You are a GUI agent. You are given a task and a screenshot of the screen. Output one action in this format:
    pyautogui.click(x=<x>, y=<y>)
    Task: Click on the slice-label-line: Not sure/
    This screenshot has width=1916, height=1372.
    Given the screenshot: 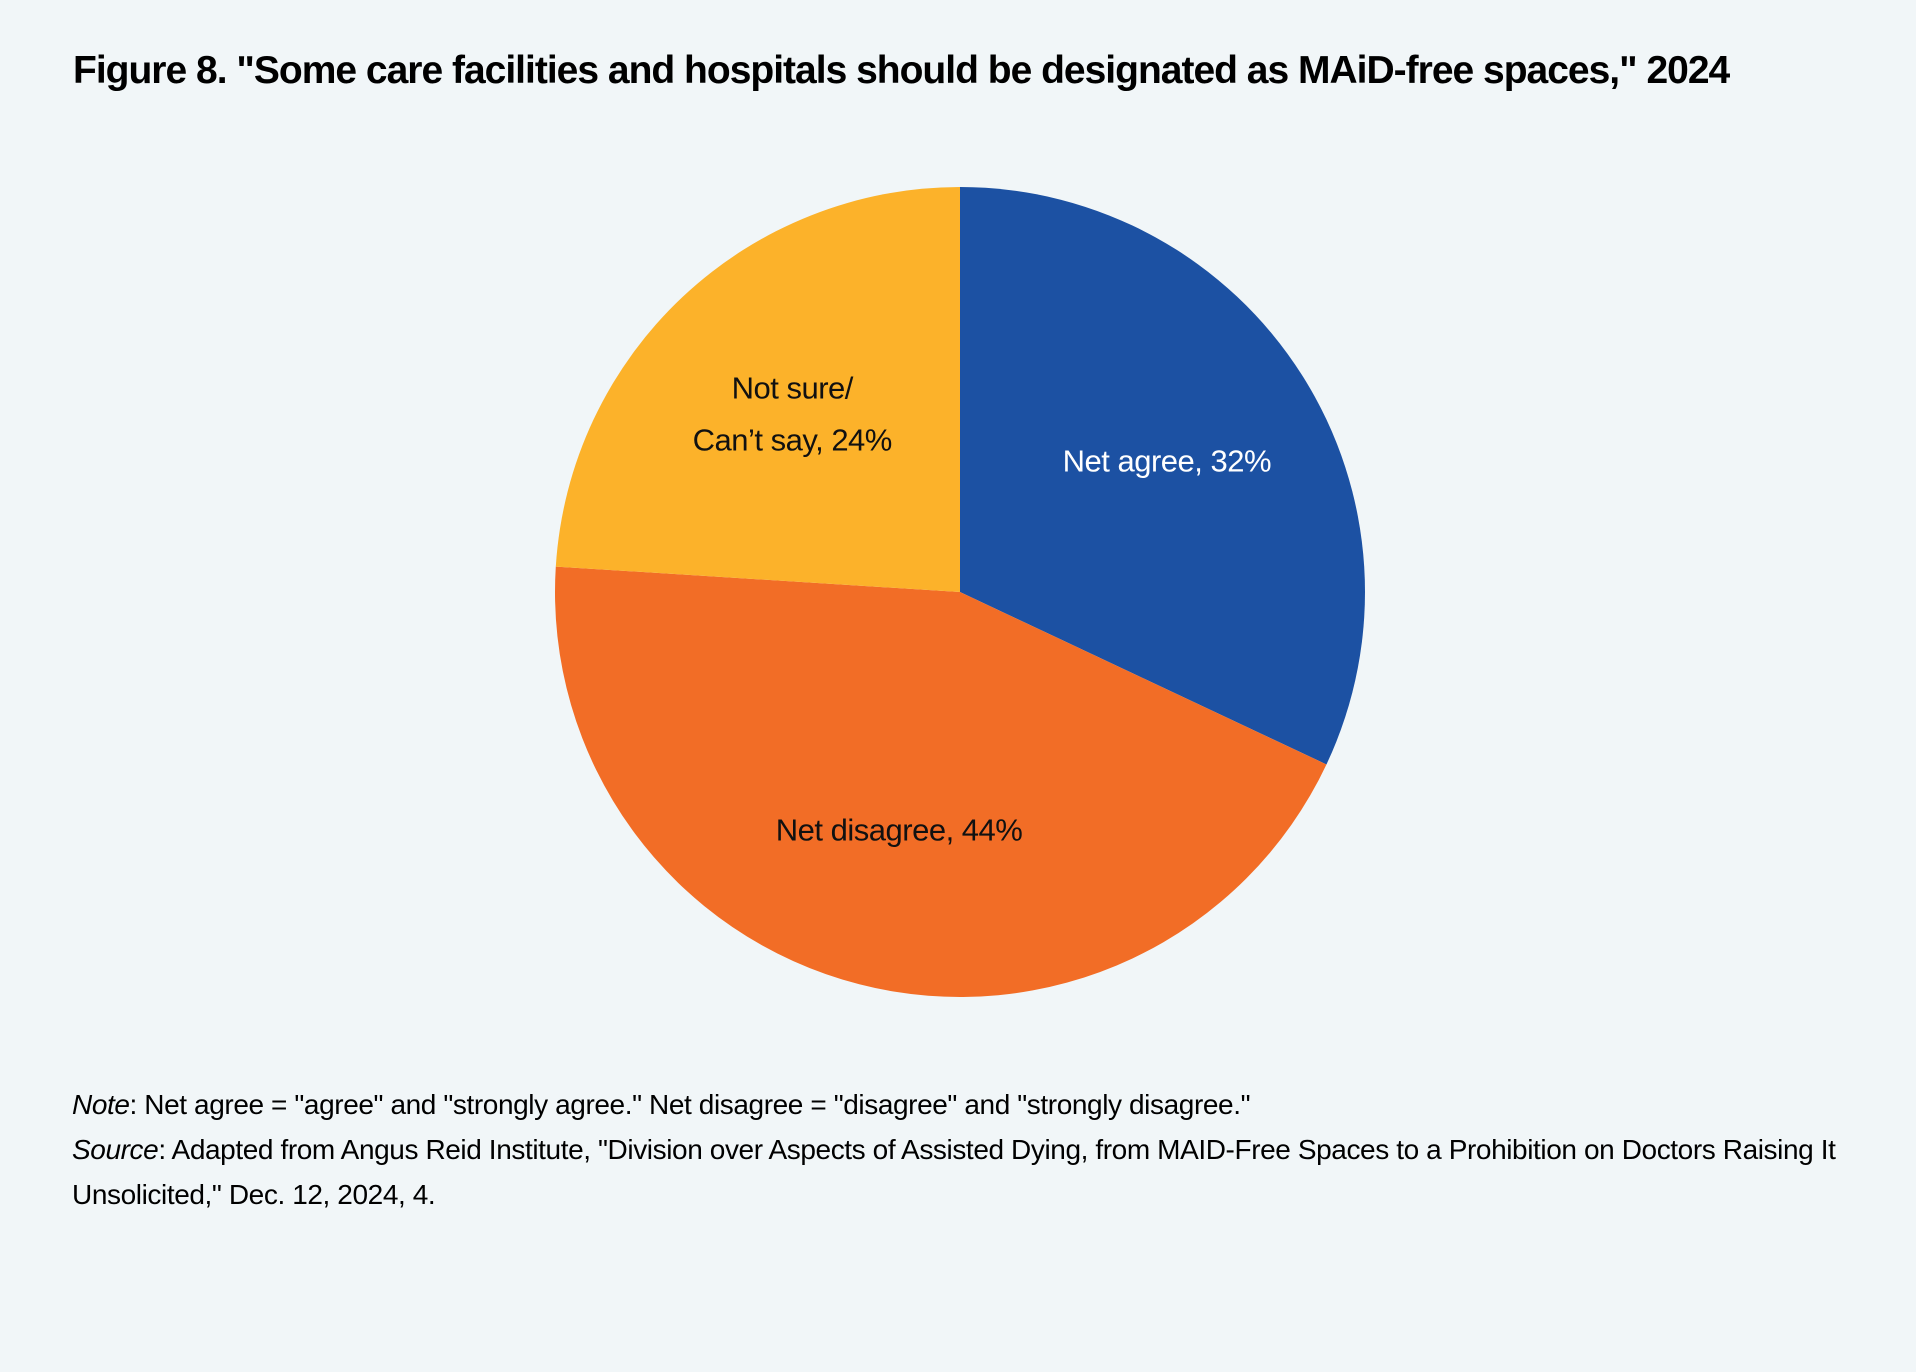 What is the action you would take?
    pyautogui.click(x=793, y=387)
    